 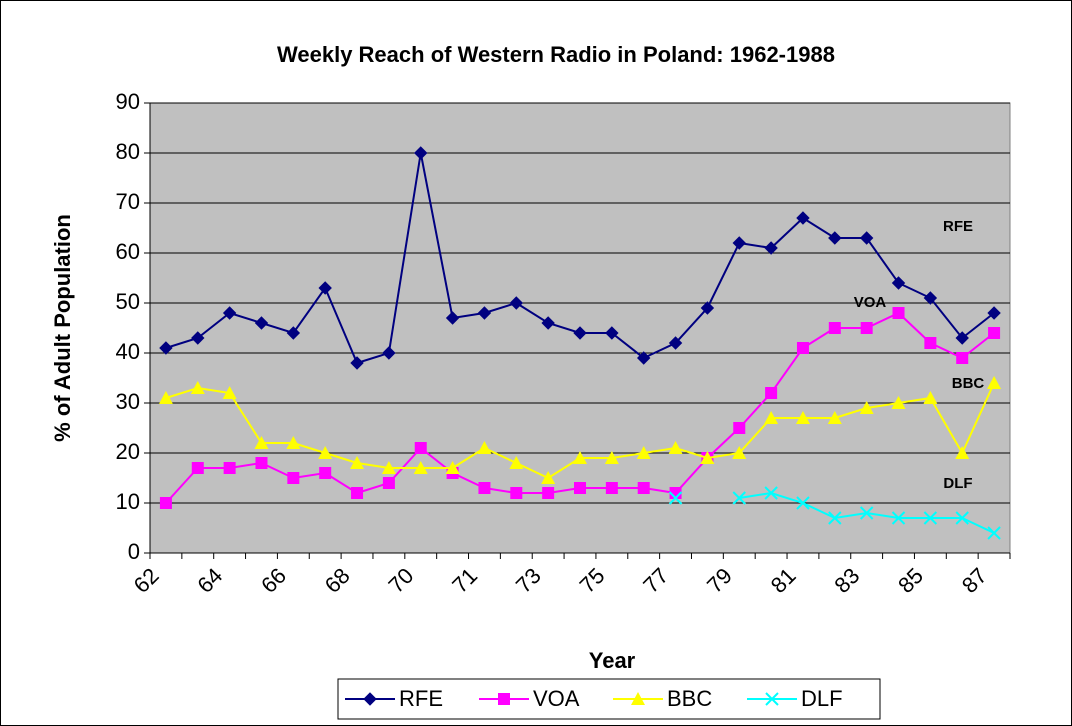 I want to click on legend-label: RFE, so click(x=421, y=698).